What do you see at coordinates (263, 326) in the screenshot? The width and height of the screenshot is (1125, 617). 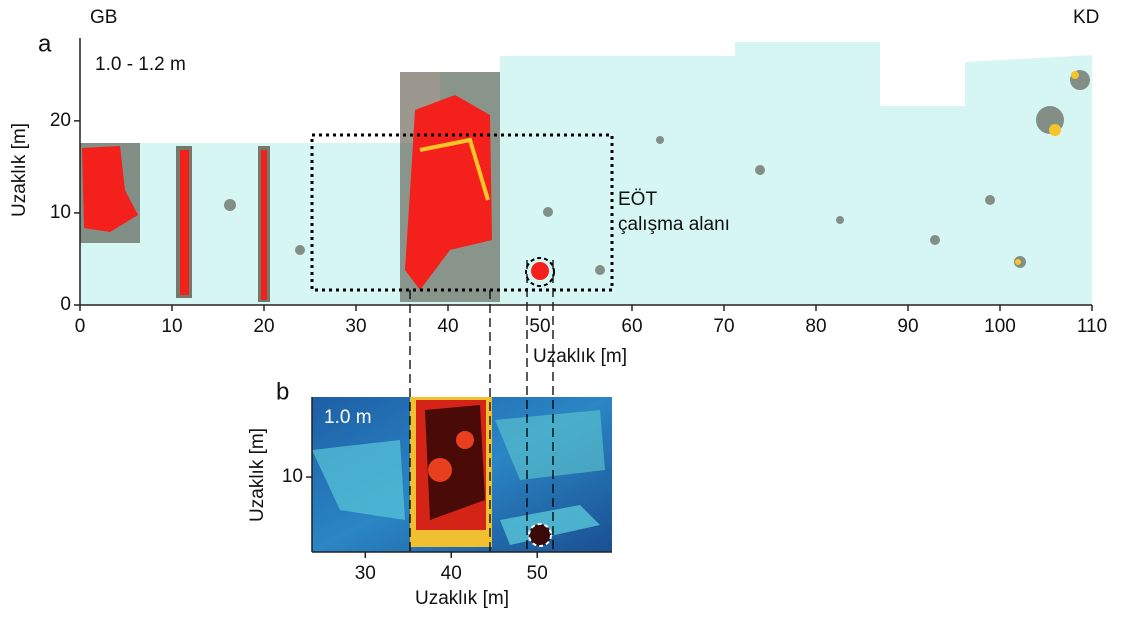 I see `x-tick-label: 20` at bounding box center [263, 326].